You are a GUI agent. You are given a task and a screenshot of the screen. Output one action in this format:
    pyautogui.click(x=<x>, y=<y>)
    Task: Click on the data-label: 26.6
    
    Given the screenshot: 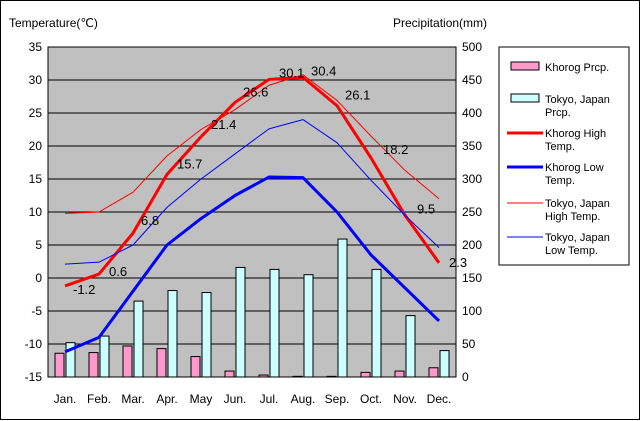 What is the action you would take?
    pyautogui.click(x=255, y=91)
    